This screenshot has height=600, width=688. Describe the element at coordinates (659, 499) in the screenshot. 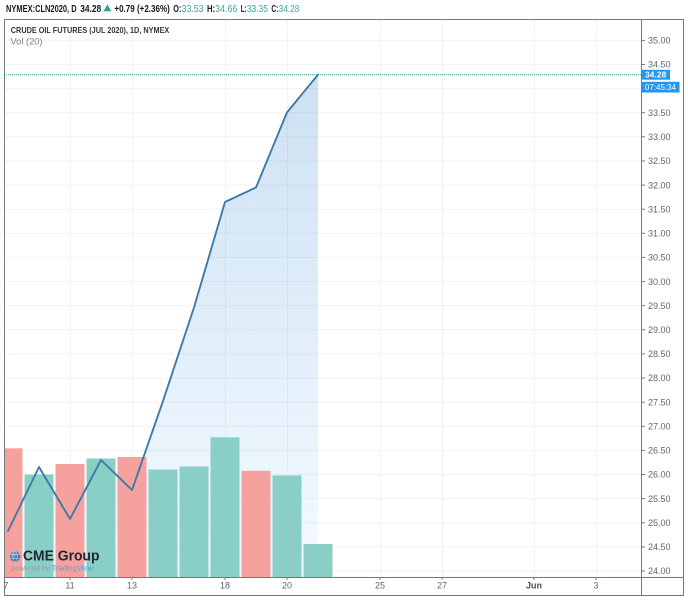

I see `svg-text: 25.50` at that location.